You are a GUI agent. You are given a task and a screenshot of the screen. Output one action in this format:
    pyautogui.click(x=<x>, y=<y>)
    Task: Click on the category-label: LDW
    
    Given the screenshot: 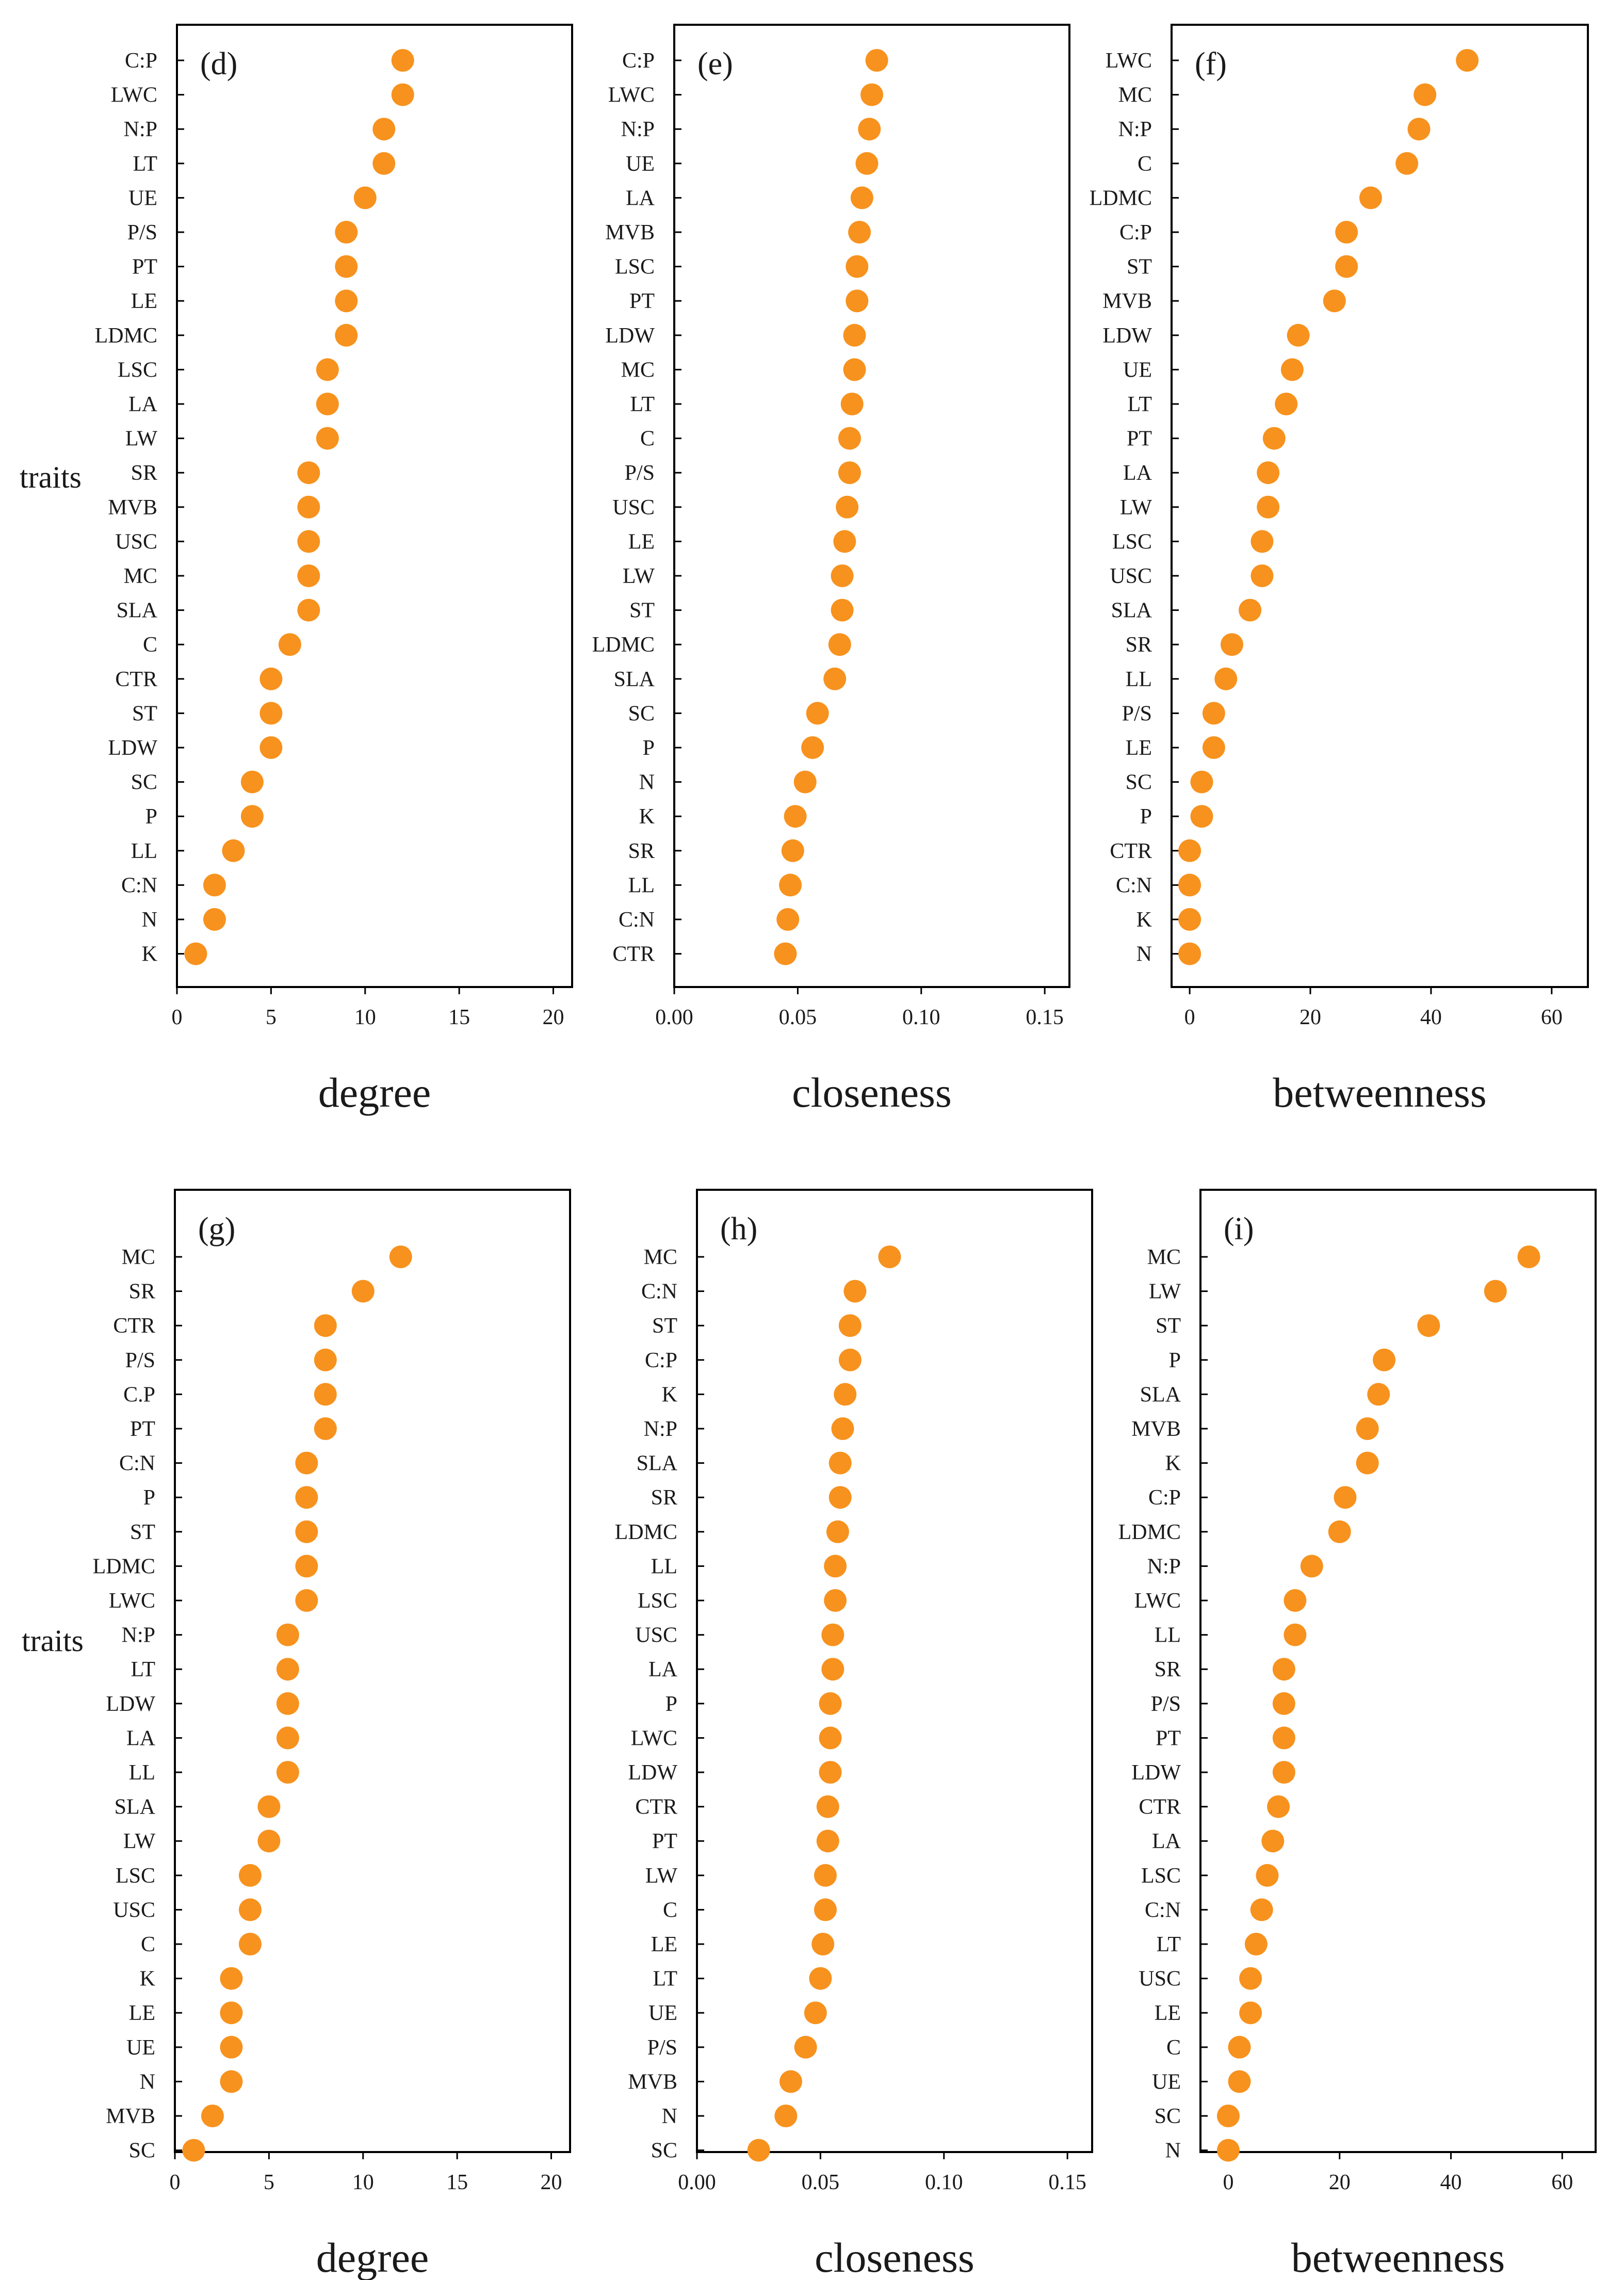 What is the action you would take?
    pyautogui.click(x=133, y=748)
    